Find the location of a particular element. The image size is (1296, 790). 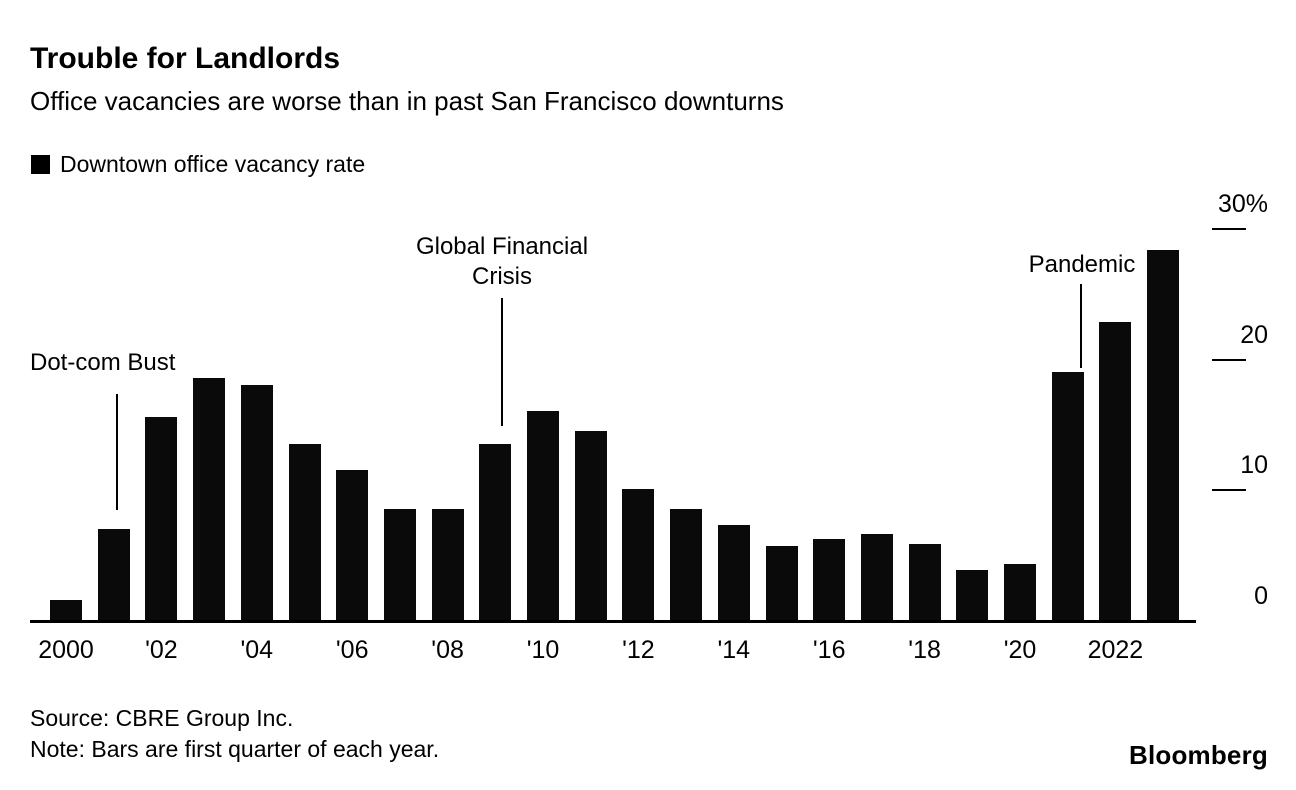

x-axis-label-16: '16 is located at coordinates (829, 650).